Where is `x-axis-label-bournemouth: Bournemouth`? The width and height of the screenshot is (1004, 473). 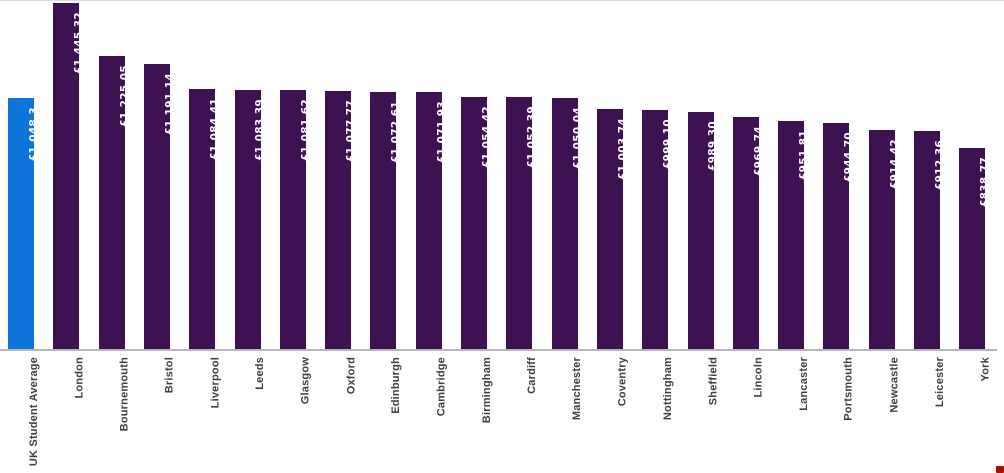
x-axis-label-bournemouth: Bournemouth is located at coordinates (124, 394).